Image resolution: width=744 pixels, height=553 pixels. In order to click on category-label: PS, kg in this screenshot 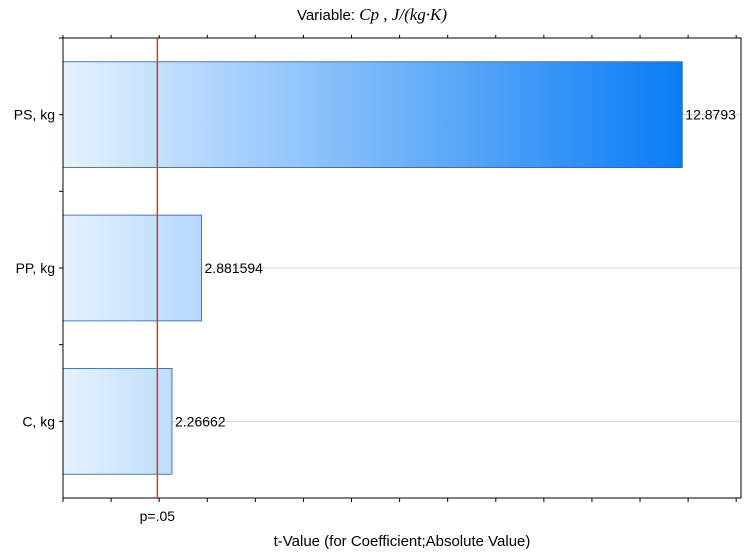, I will do `click(34, 115)`.